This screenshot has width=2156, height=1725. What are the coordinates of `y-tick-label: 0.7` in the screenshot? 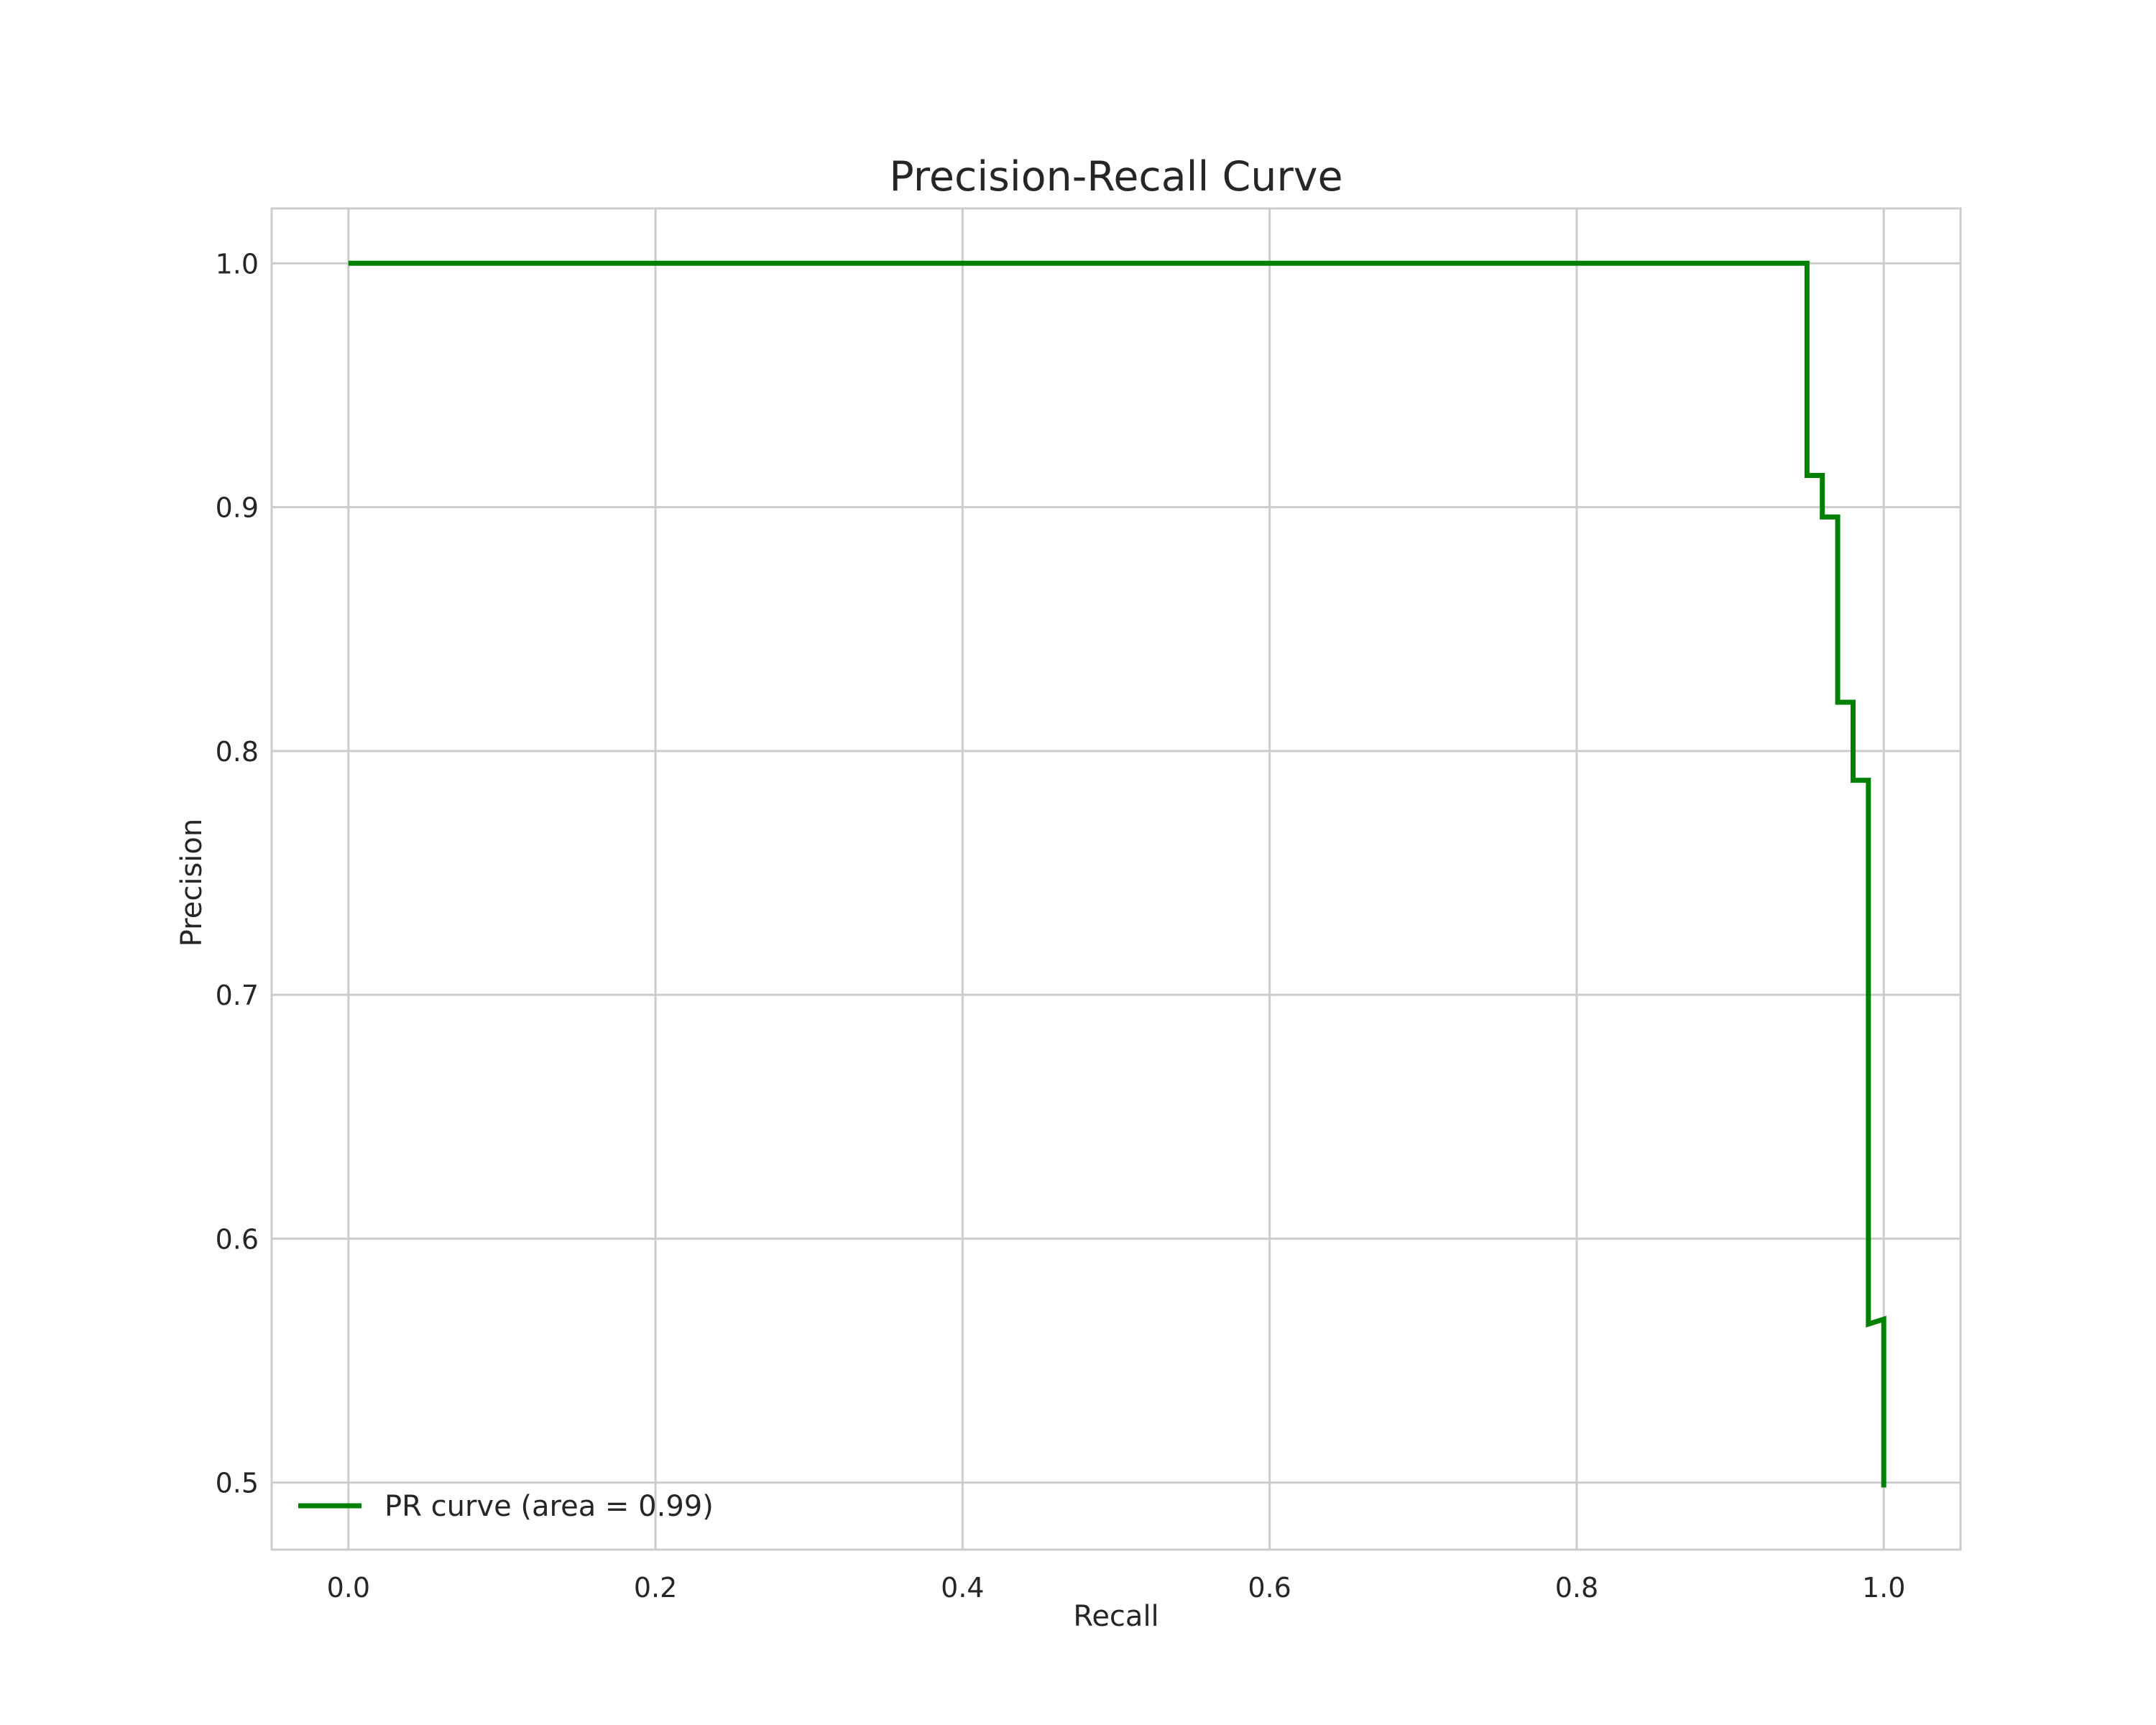 It's located at (238, 995).